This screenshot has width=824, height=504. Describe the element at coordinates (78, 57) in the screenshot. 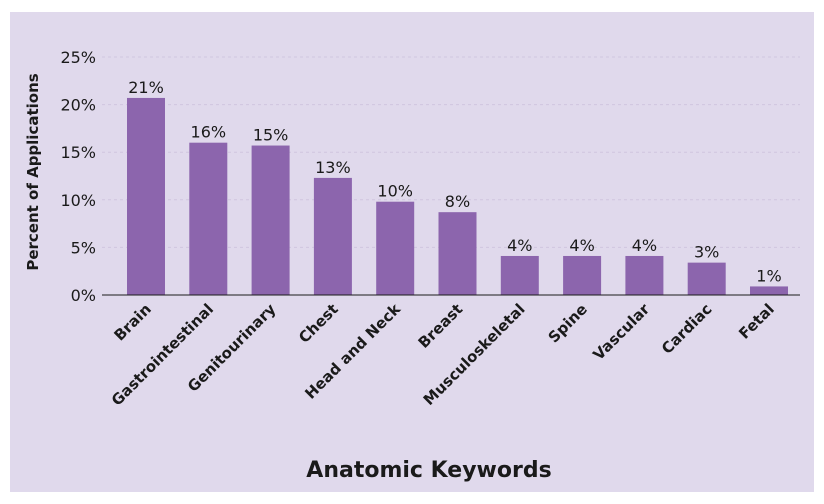

I see `y-tick-label: 25%` at that location.